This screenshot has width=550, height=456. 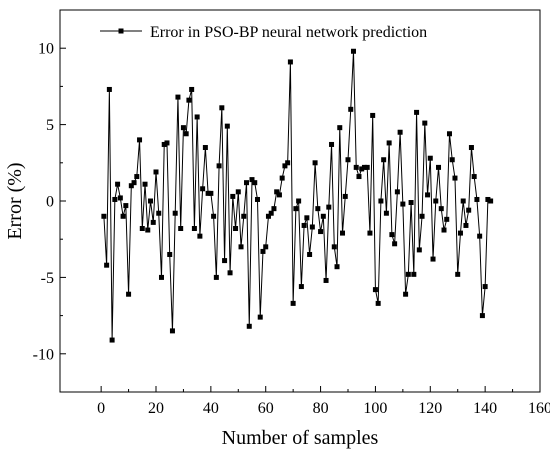 I want to click on x-tick-label: 160, so click(x=539, y=408).